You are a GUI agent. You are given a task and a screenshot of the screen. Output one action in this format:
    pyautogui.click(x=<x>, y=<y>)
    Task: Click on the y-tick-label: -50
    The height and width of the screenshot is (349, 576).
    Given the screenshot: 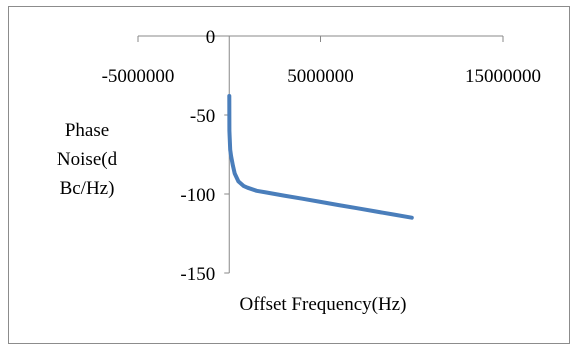 What is the action you would take?
    pyautogui.click(x=202, y=116)
    